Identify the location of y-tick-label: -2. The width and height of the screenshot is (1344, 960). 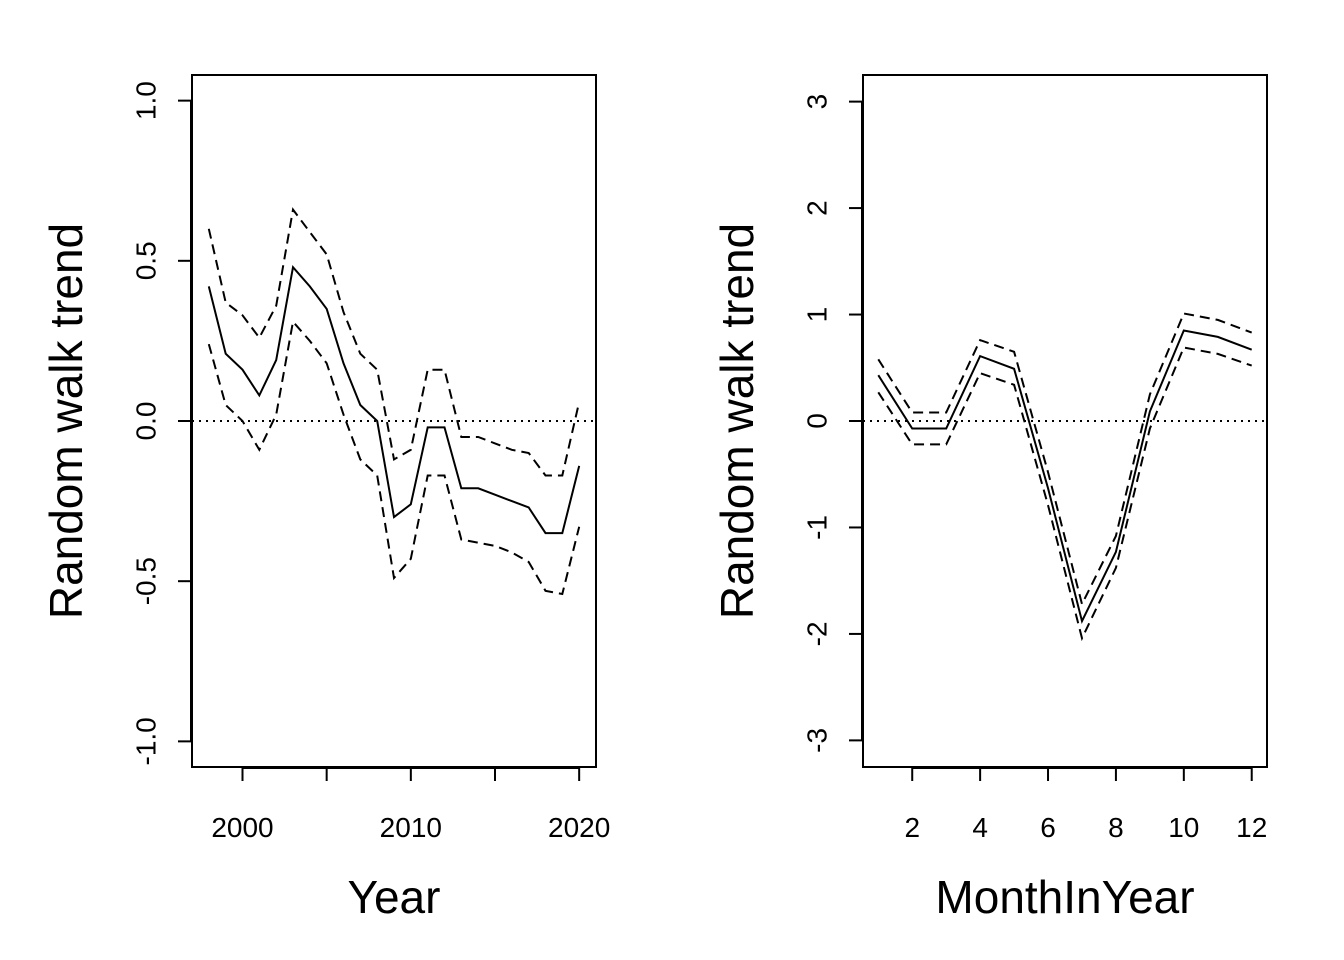
(817, 633).